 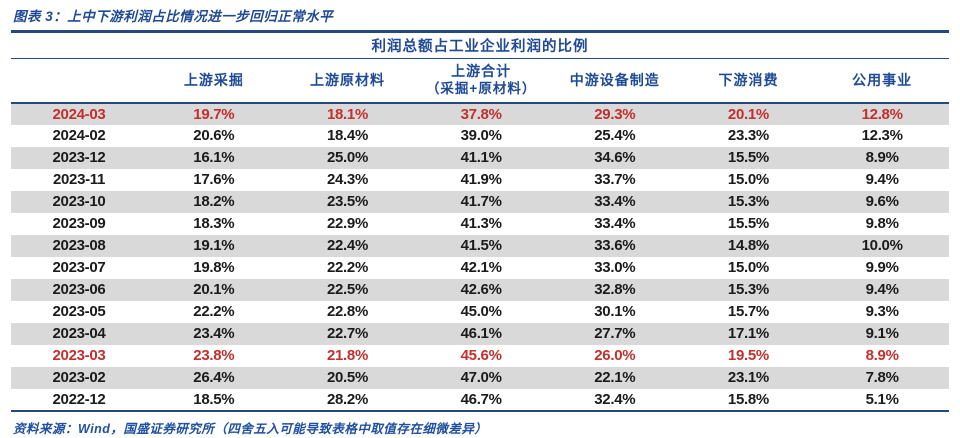 I want to click on row-value: 41.5%, so click(x=481, y=245).